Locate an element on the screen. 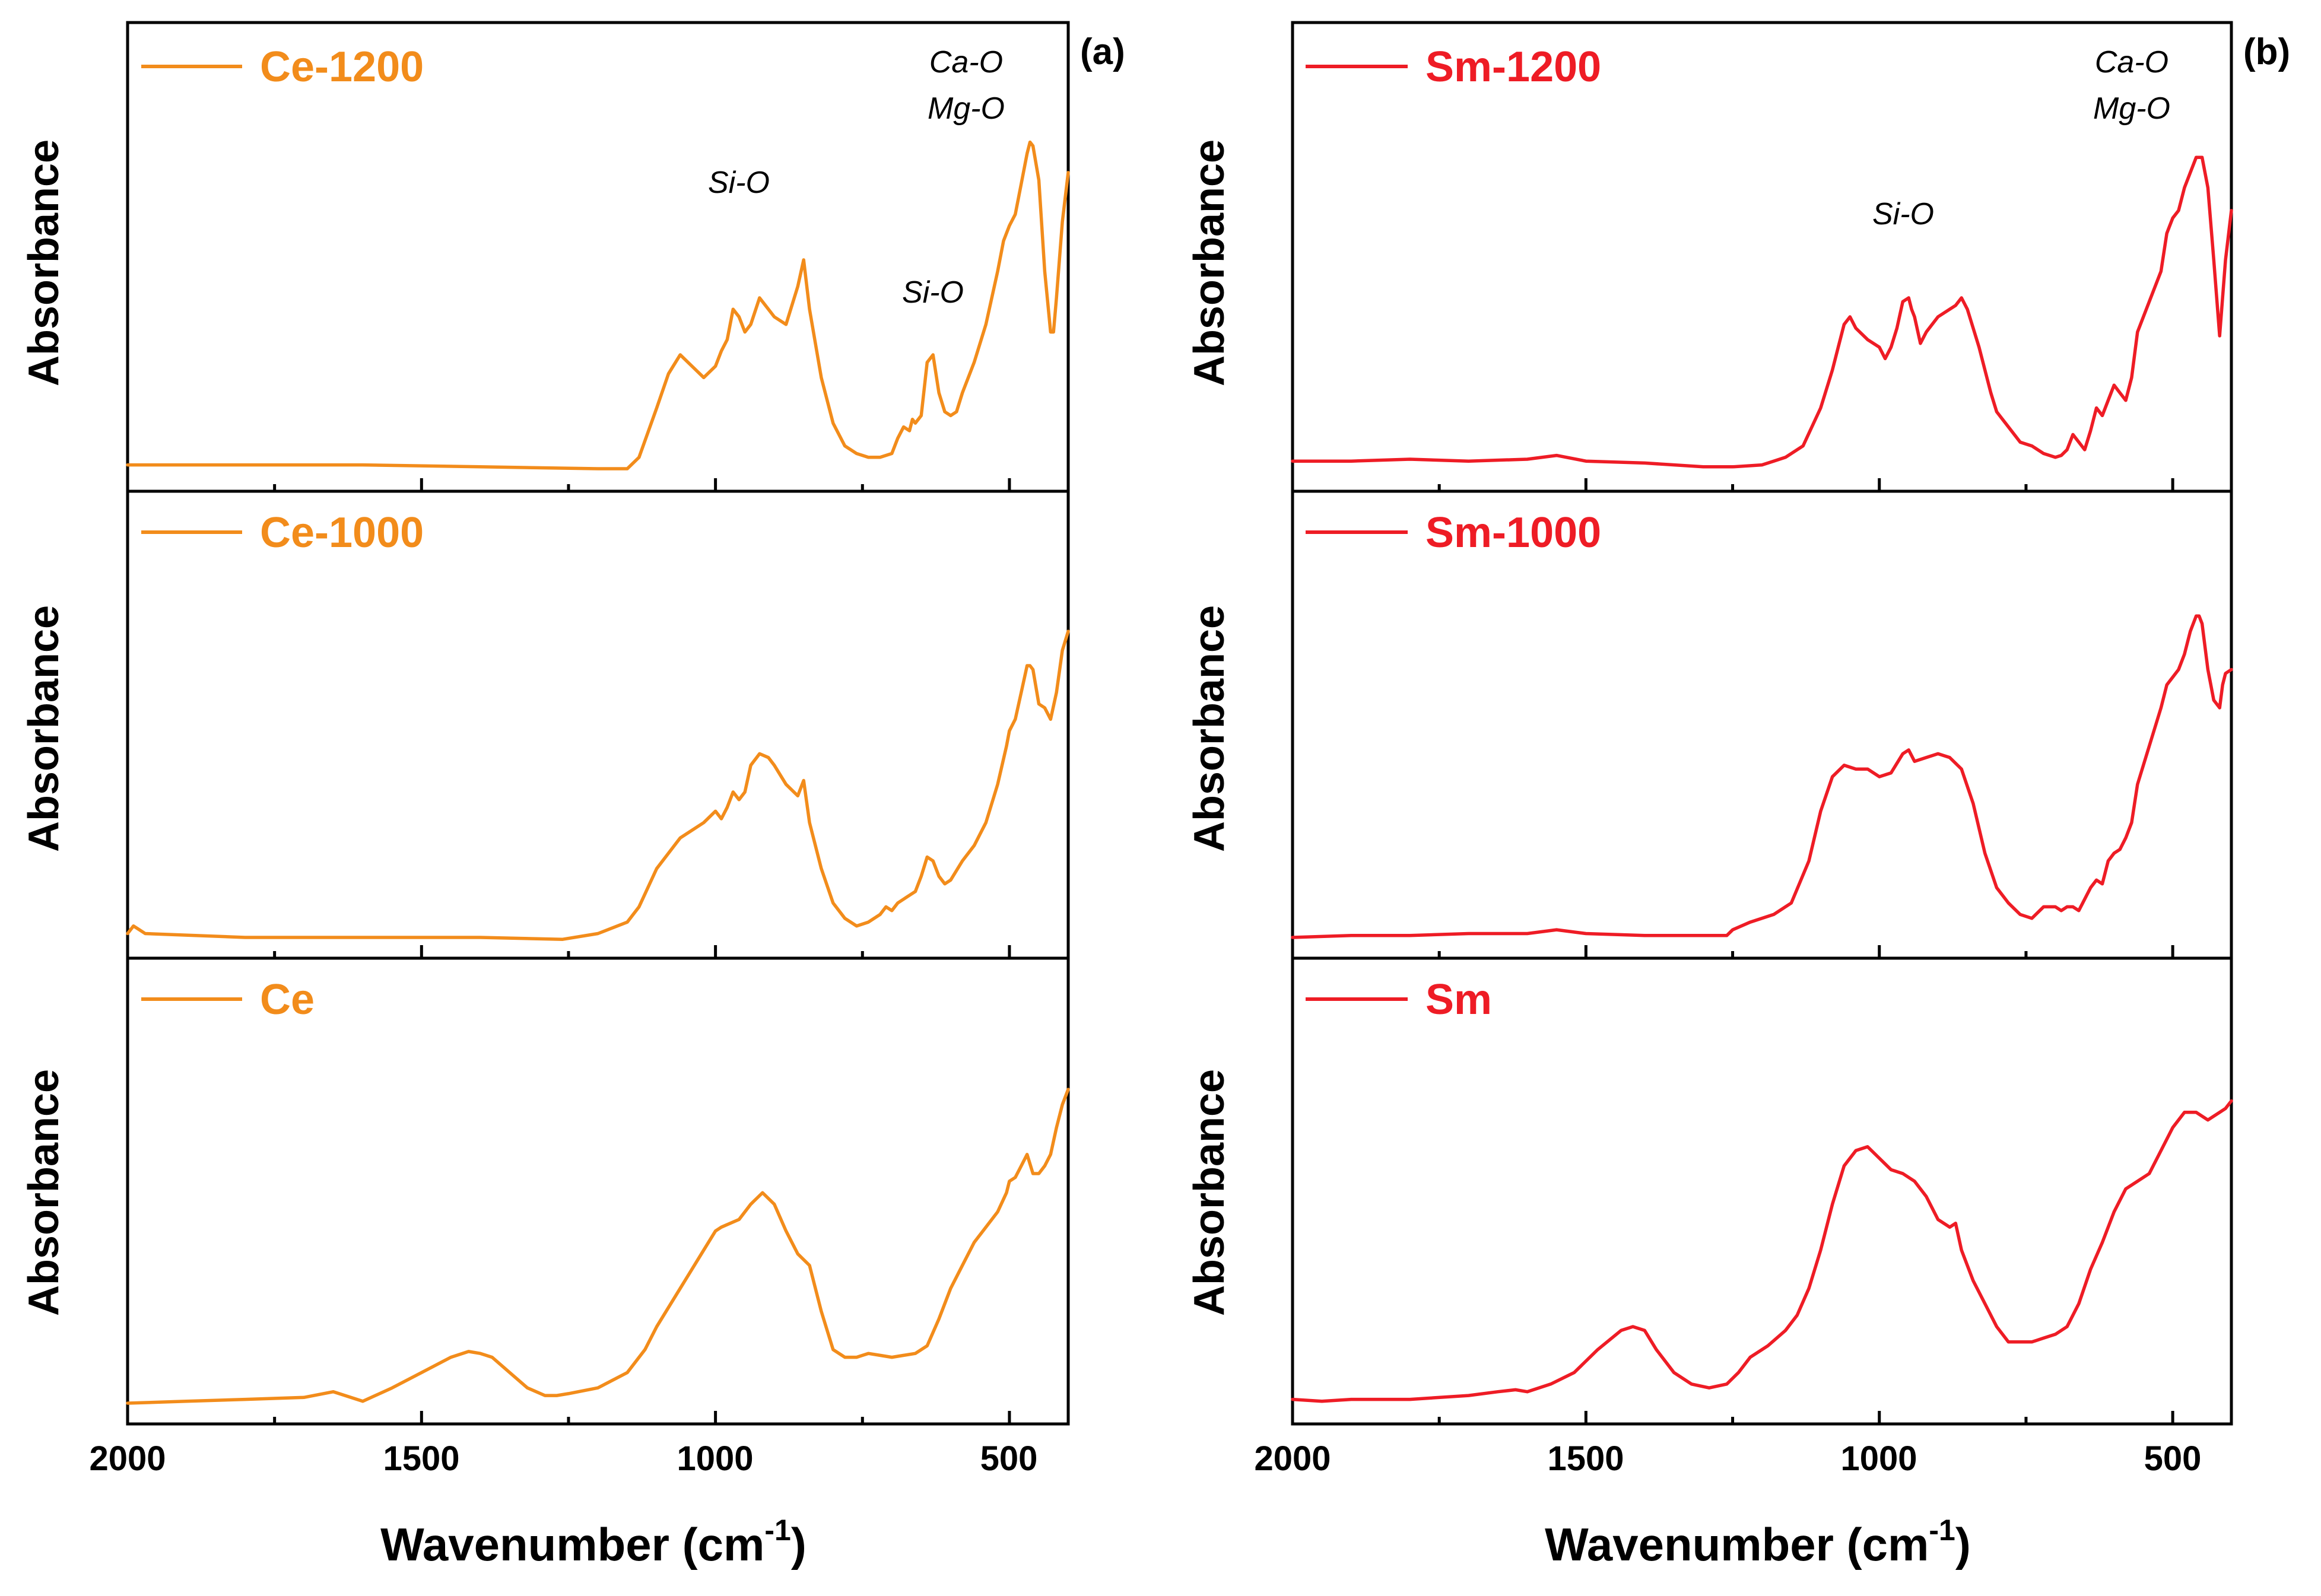 The height and width of the screenshot is (1596, 2321). panel-a-ylabel-1: Absorbance is located at coordinates (44, 262).